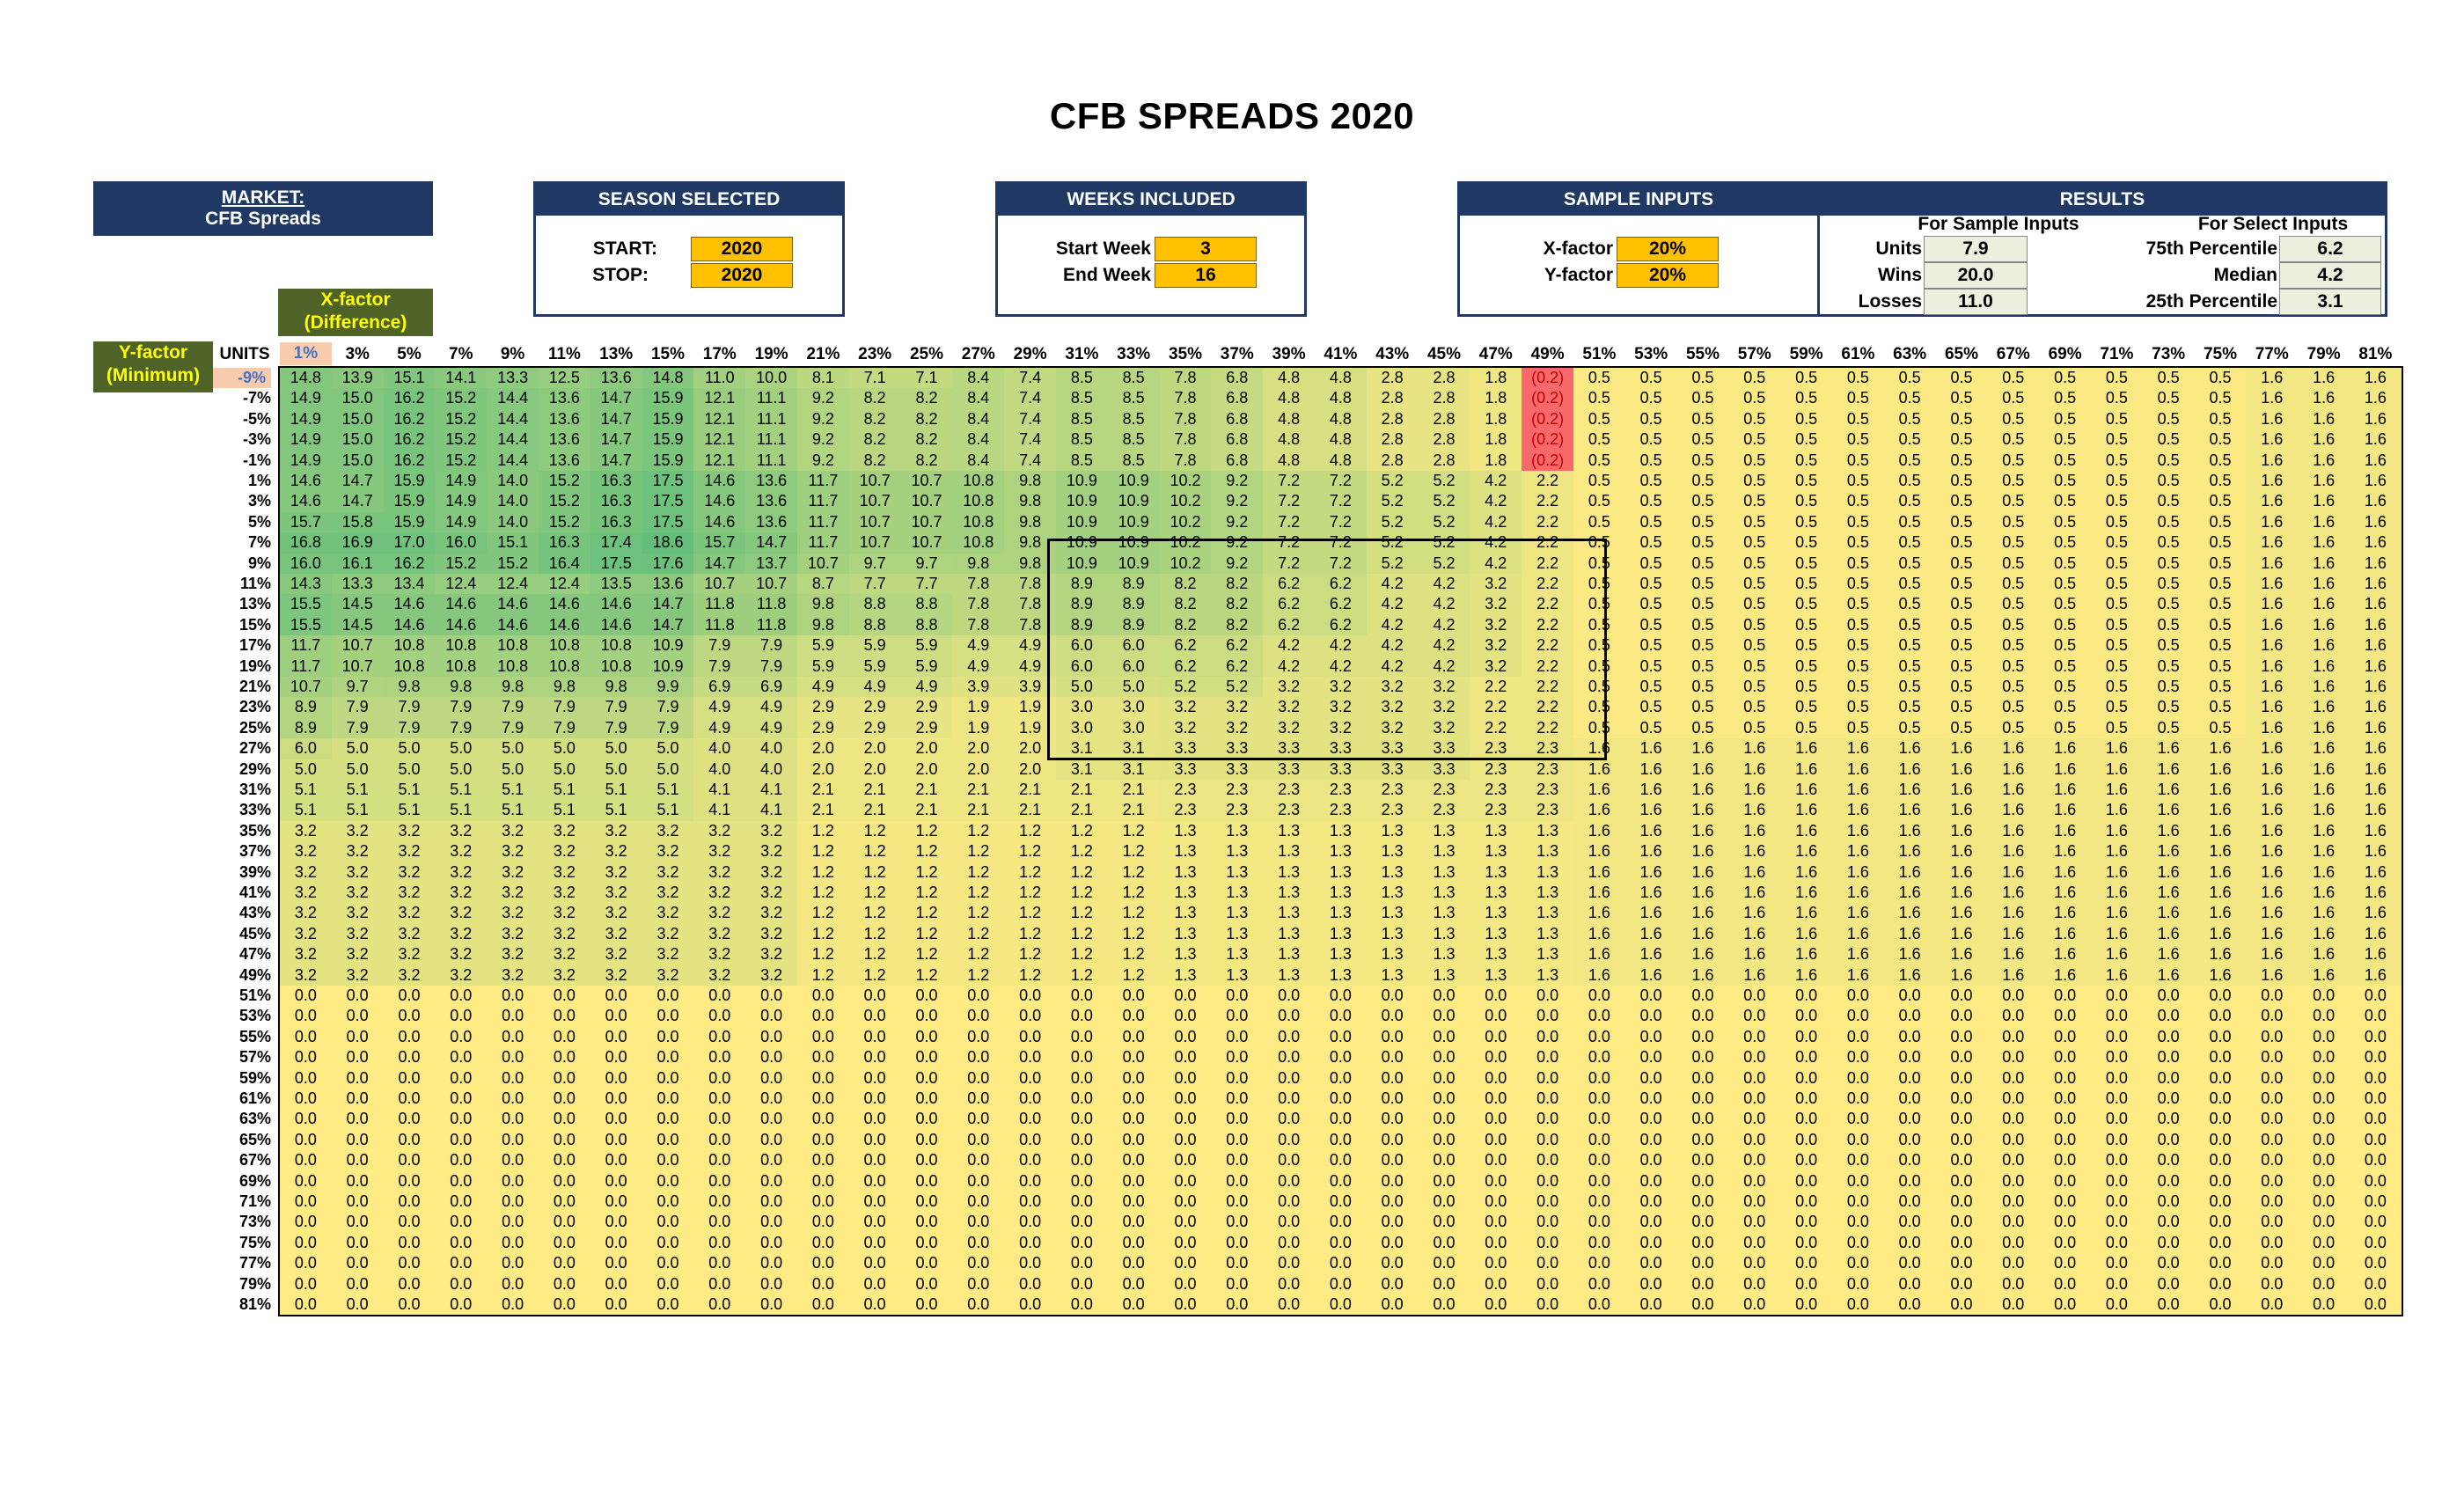 The image size is (2464, 1496). I want to click on heatmap-cell: 8.1, so click(823, 378).